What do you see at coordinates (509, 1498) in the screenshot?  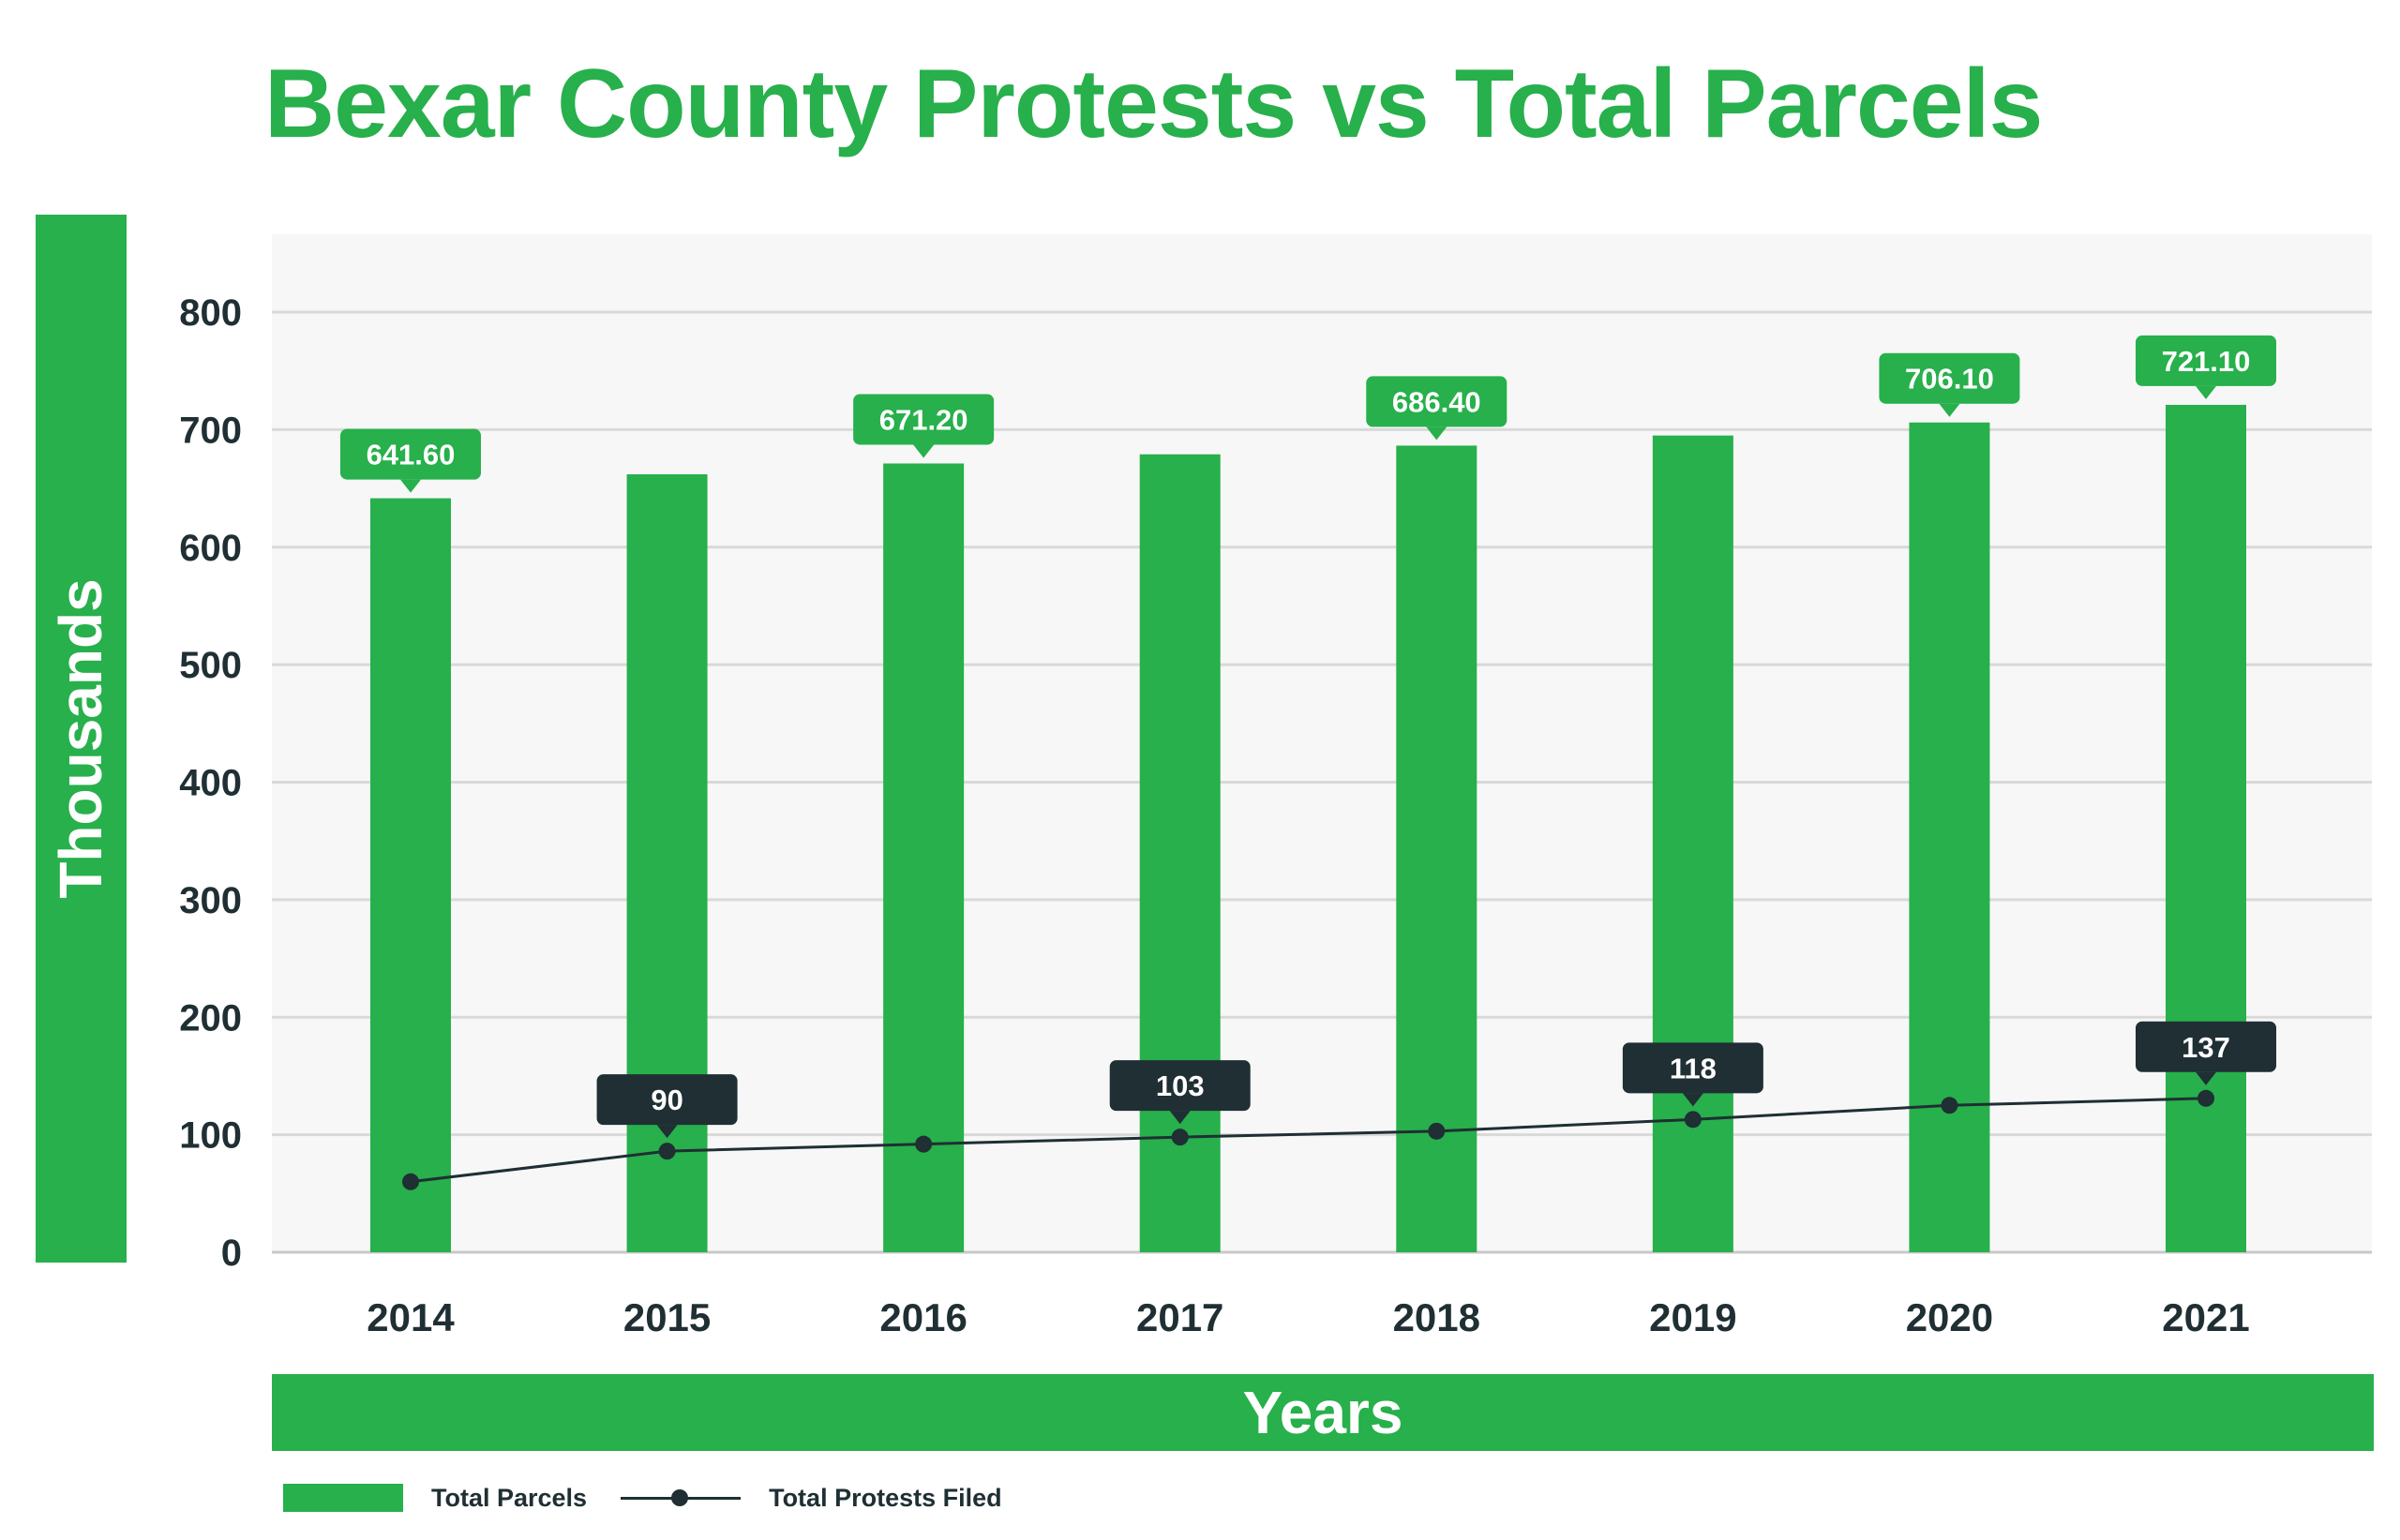 I see `legend-label-total-parcels: Total Parcels` at bounding box center [509, 1498].